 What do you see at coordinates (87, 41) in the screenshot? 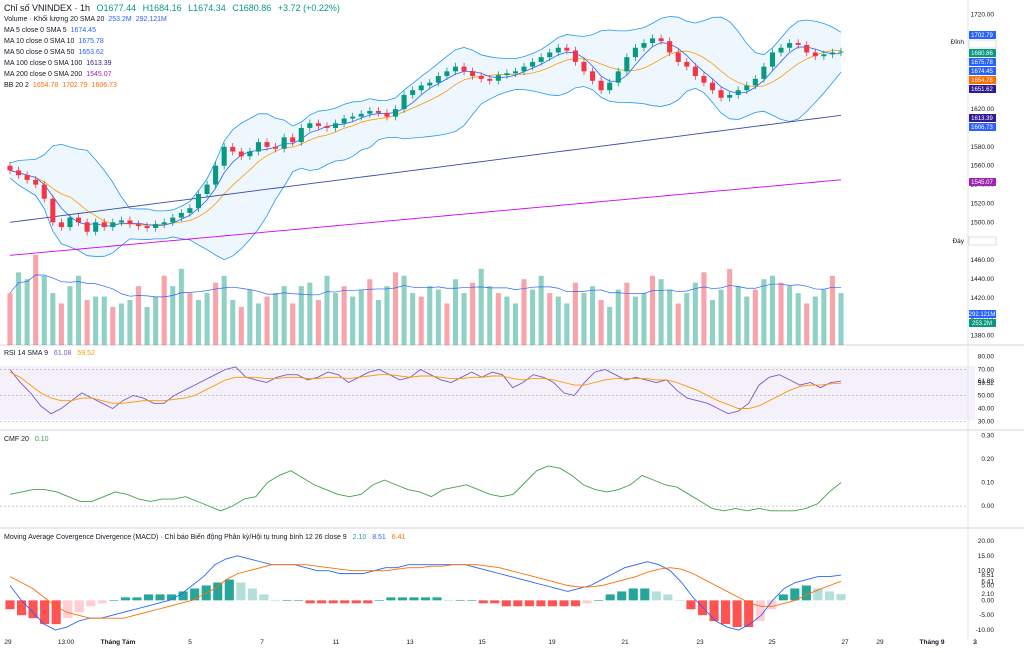
I see `legend-row: MA 10 close 0 SMA 10 1675.78` at bounding box center [87, 41].